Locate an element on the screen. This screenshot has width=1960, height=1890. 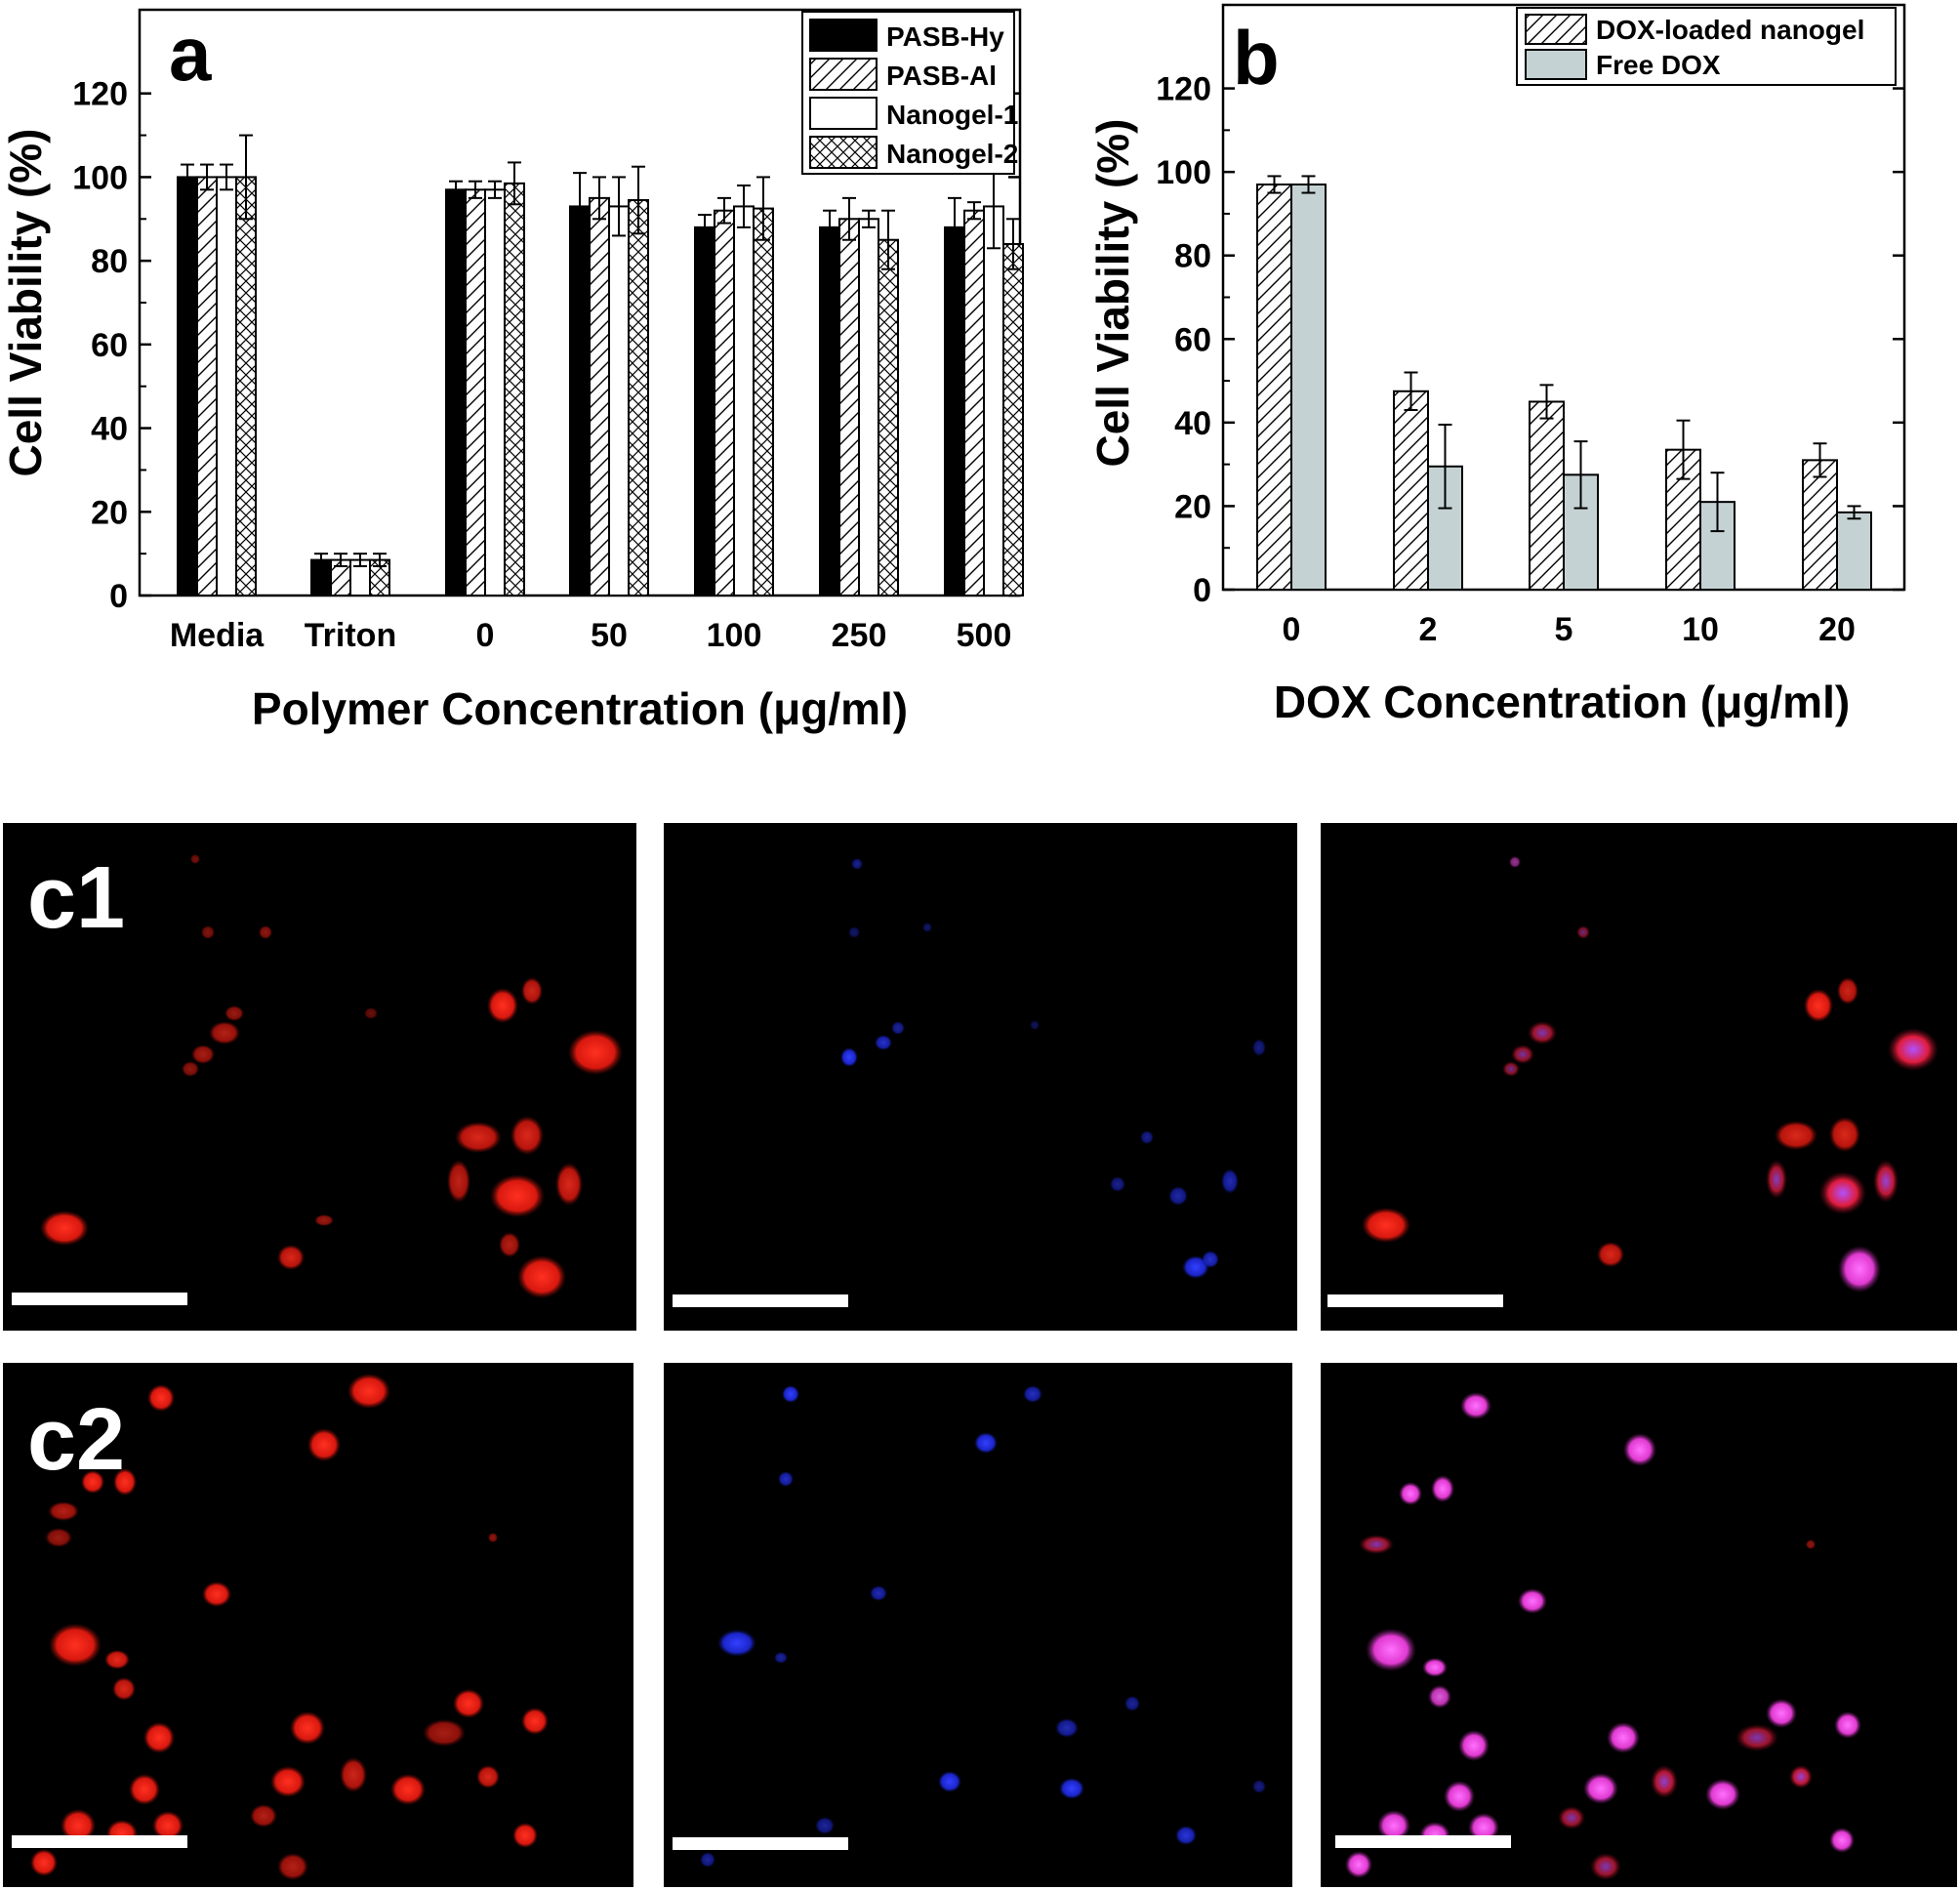
x-tick-label: 100 is located at coordinates (735, 635).